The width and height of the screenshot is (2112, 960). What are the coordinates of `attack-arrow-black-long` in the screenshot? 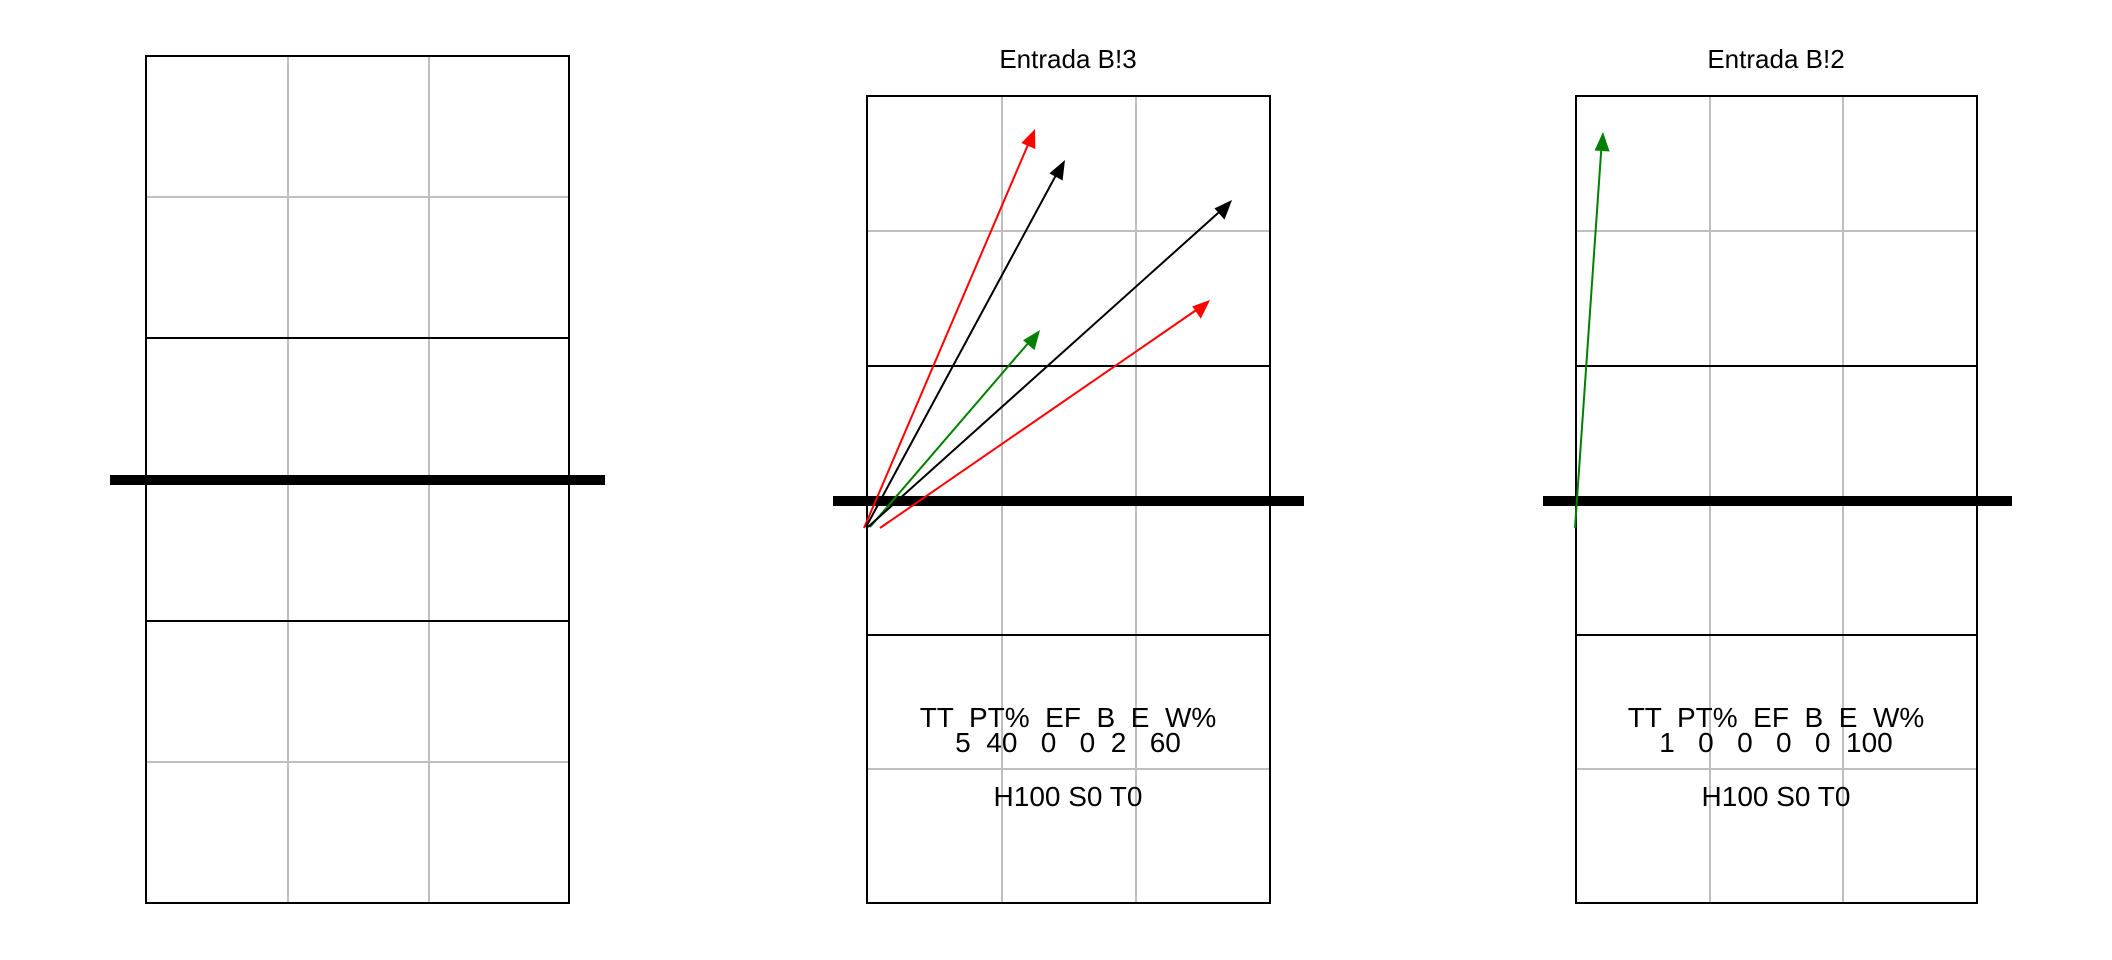 It's located at (964, 345).